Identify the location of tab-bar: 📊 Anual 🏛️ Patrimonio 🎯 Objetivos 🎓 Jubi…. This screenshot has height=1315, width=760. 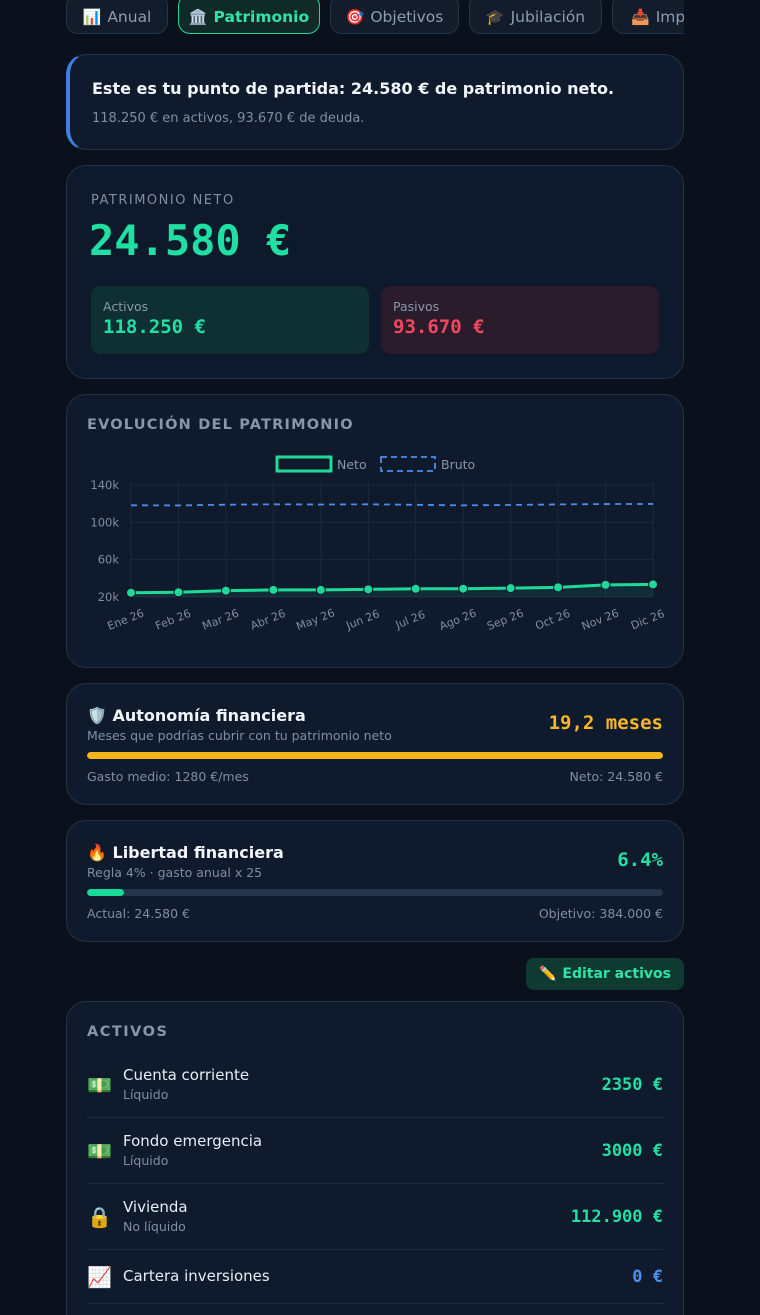
(375, 17).